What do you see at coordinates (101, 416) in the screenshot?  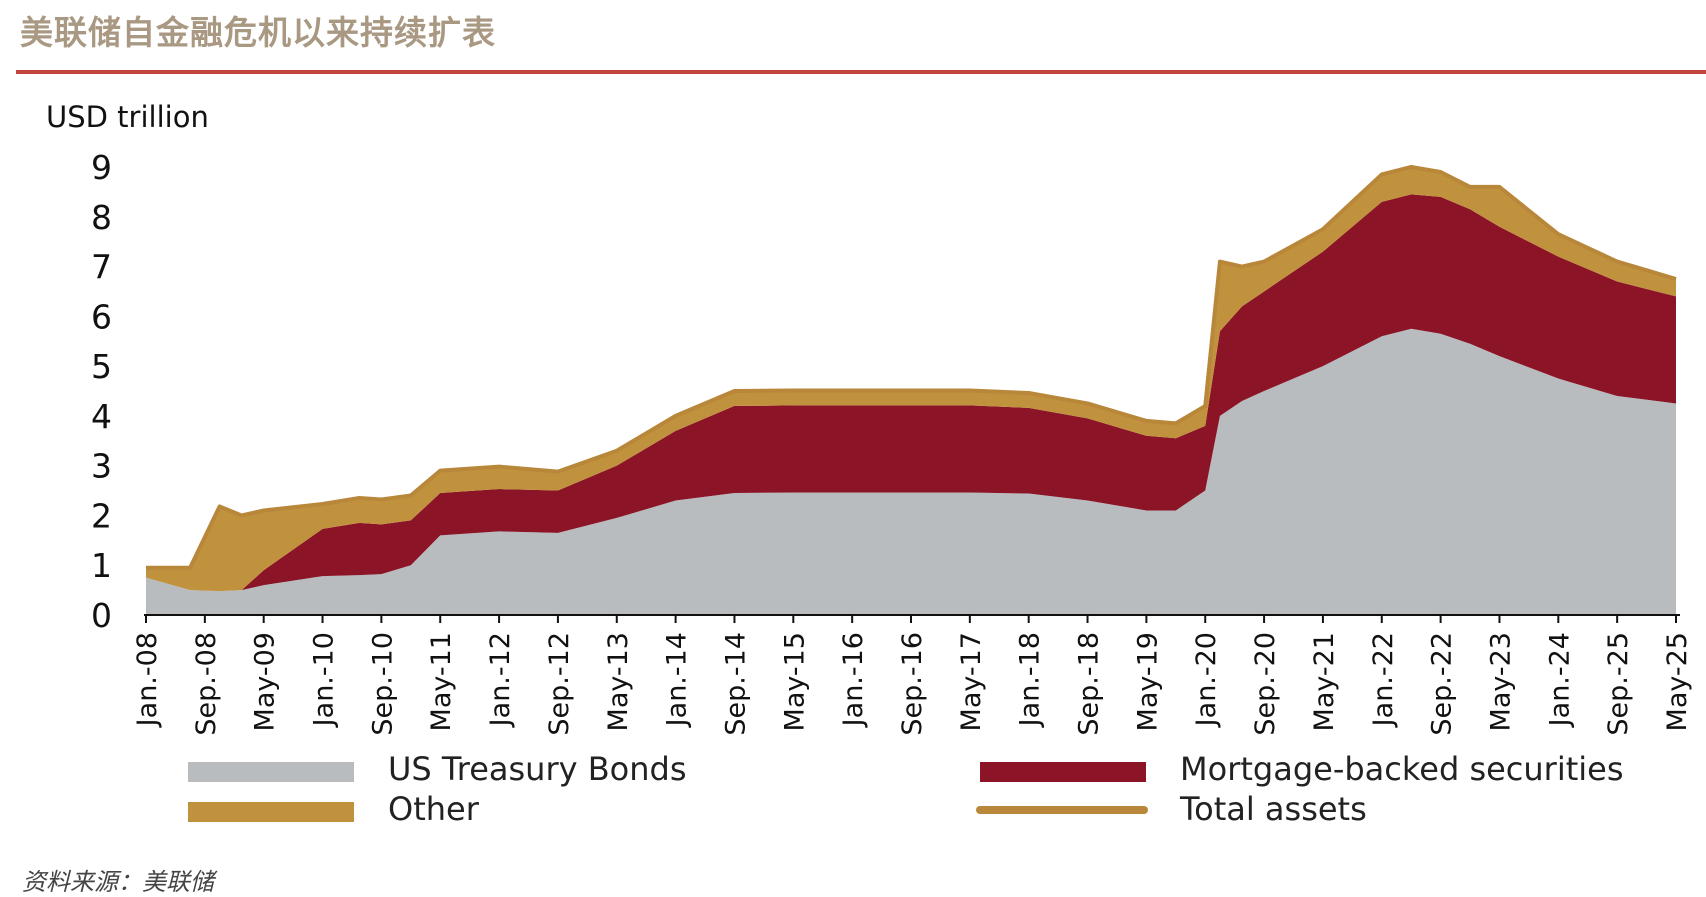 I see `y-tick-label: 4` at bounding box center [101, 416].